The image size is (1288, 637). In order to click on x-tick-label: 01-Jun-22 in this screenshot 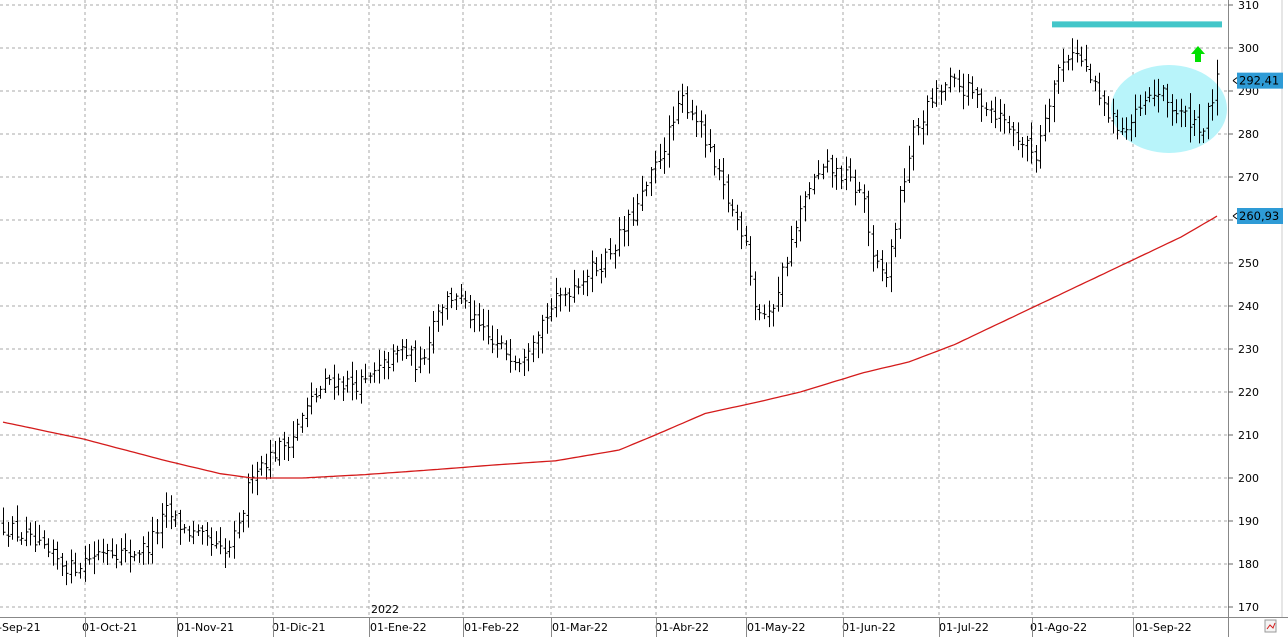, I will do `click(869, 627)`.